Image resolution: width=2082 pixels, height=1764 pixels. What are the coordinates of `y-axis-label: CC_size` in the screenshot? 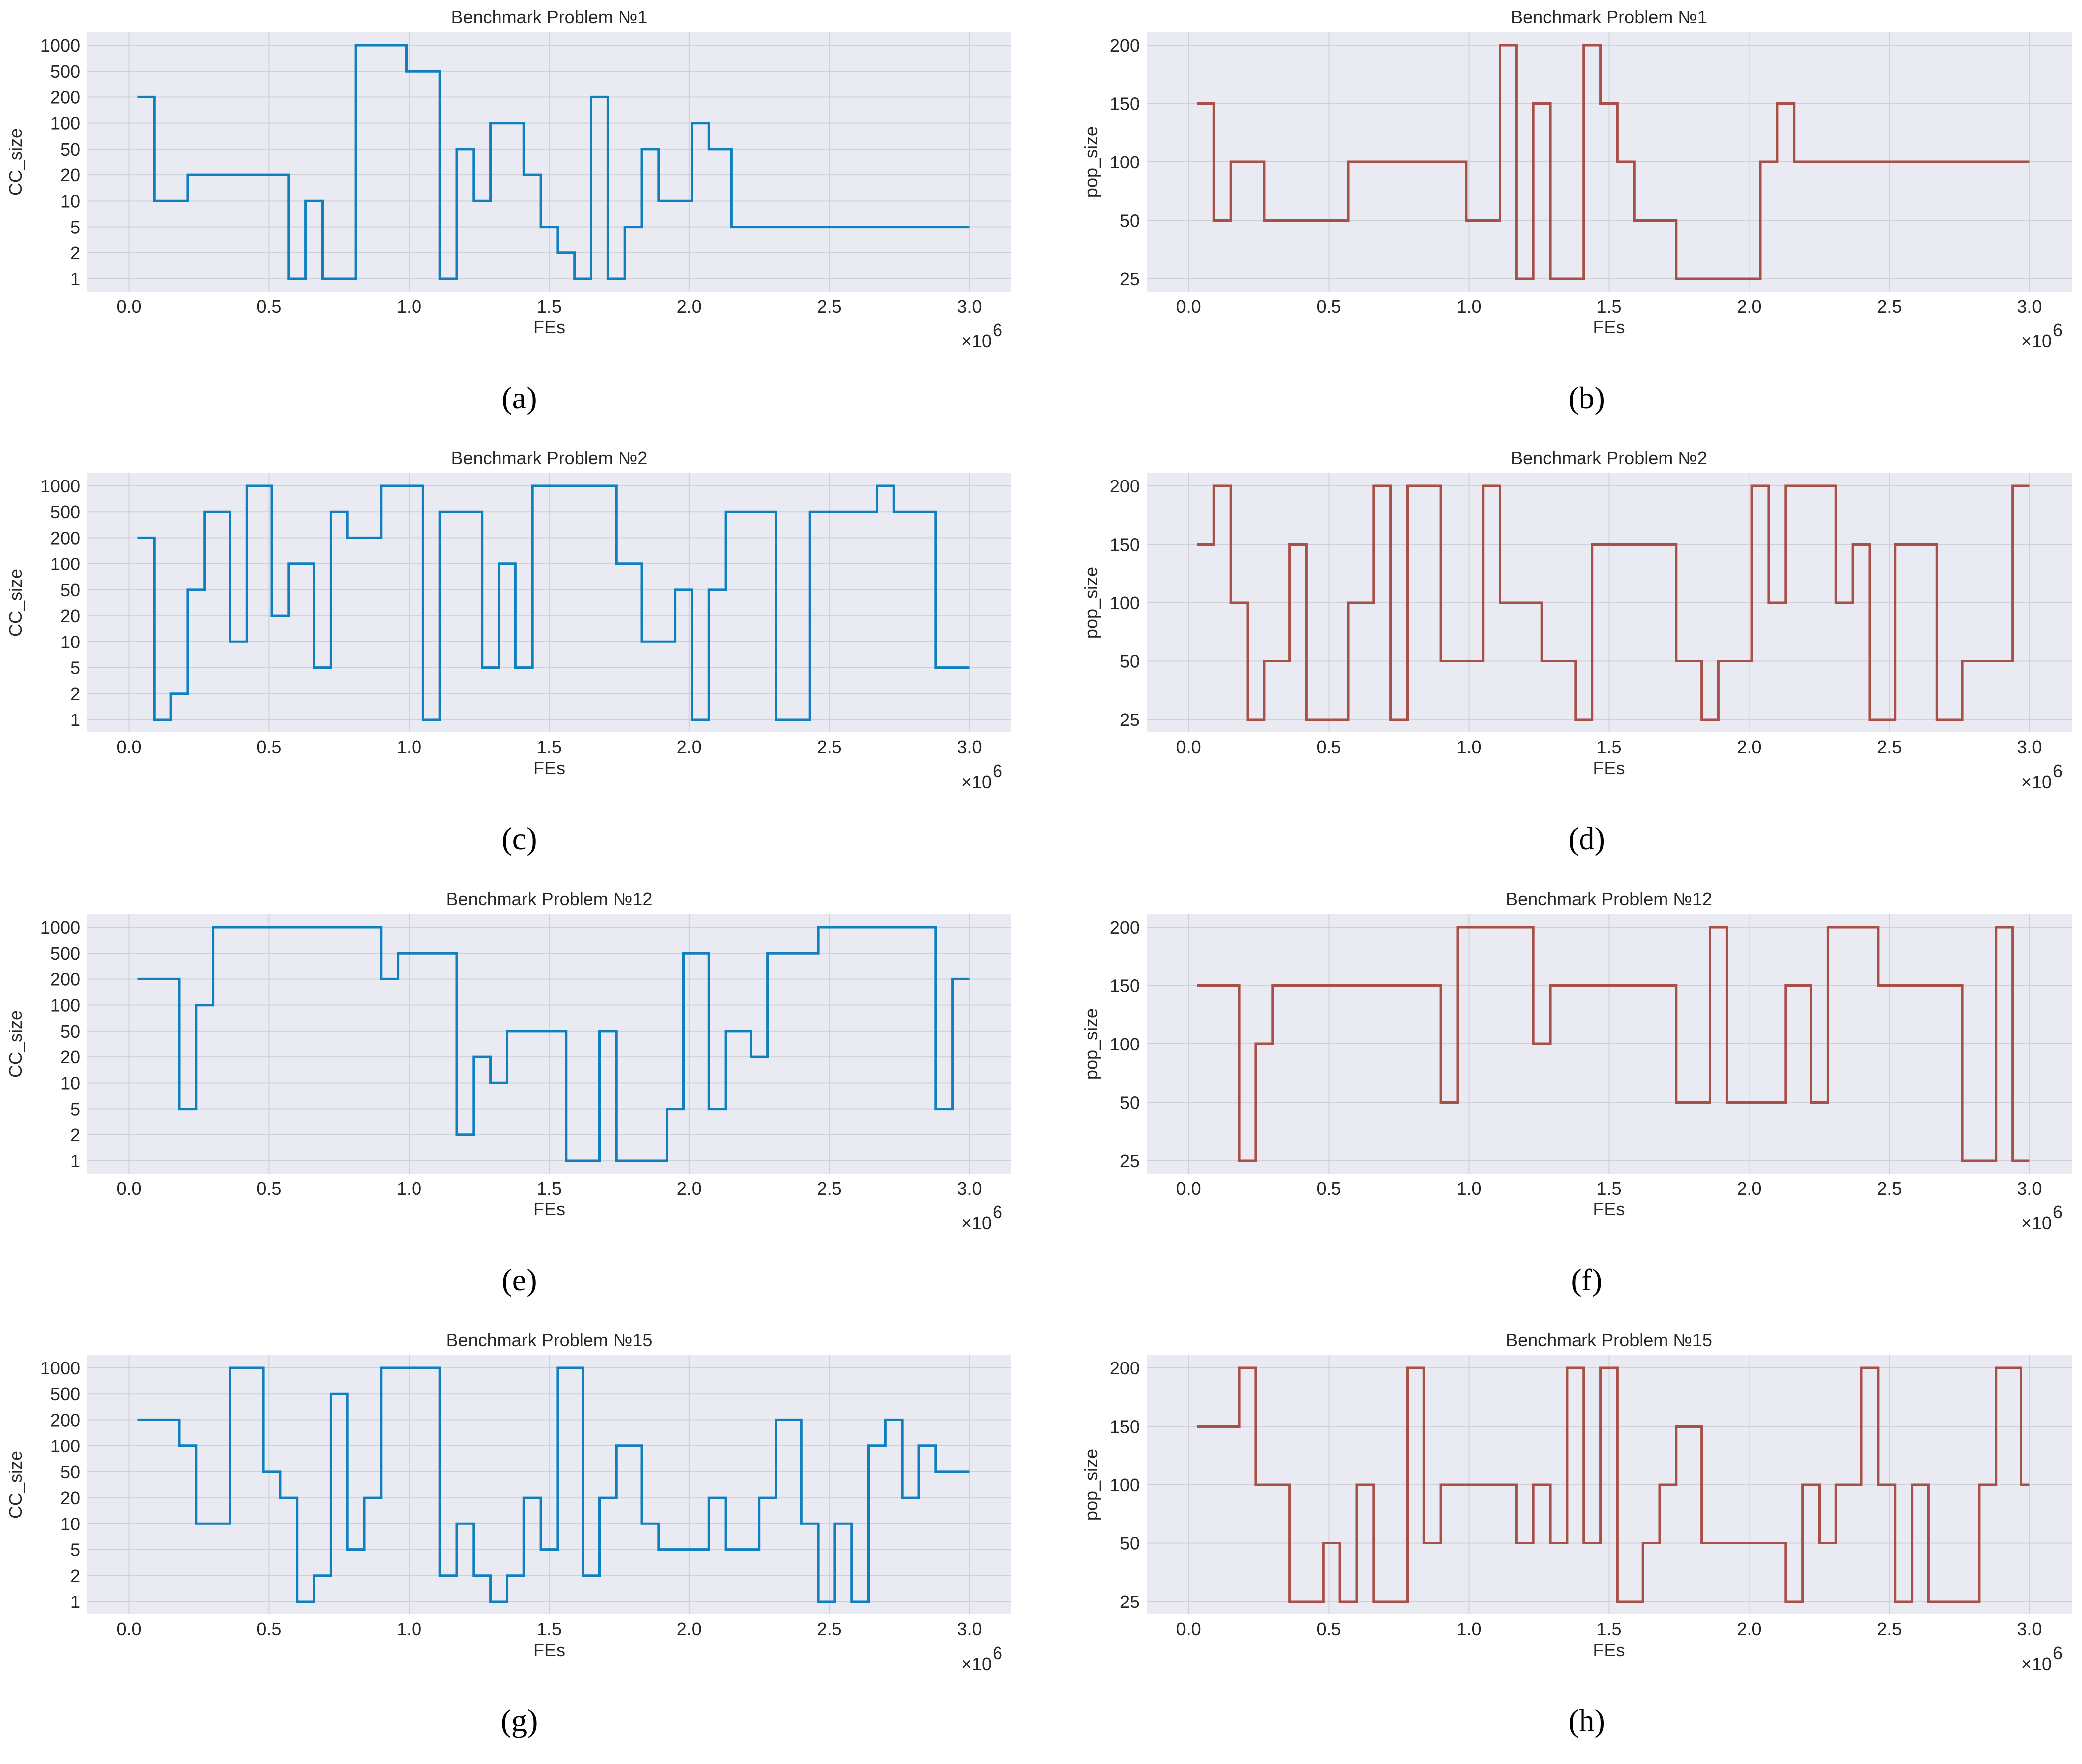 It's located at (16, 1485).